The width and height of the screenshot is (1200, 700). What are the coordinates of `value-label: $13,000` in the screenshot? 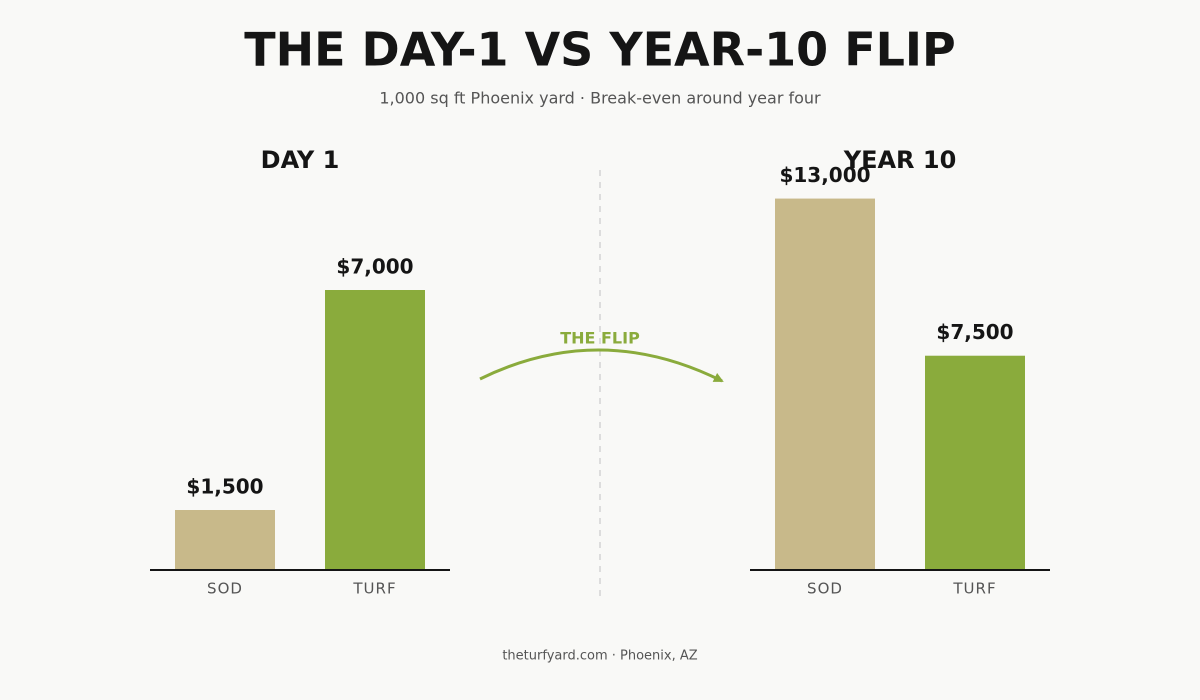 It's located at (824, 175).